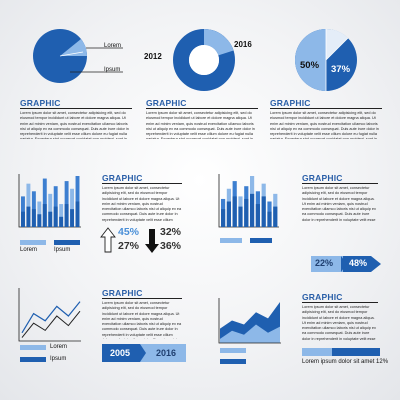 Image resolution: width=400 pixels, height=400 pixels. I want to click on stat-down-a: 32%, so click(171, 232).